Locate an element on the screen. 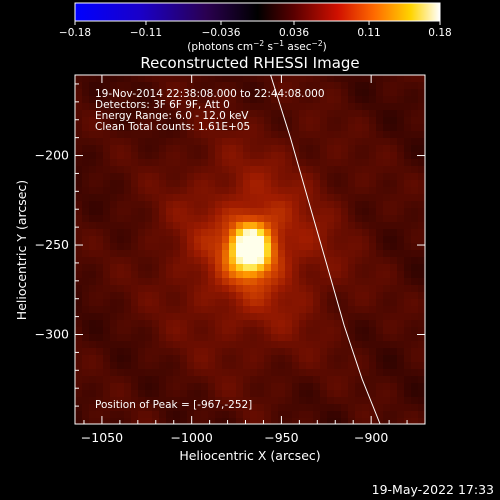 Image resolution: width=500 pixels, height=500 pixels. footer-timestamp: 19-May-2022 17:33 is located at coordinates (433, 489).